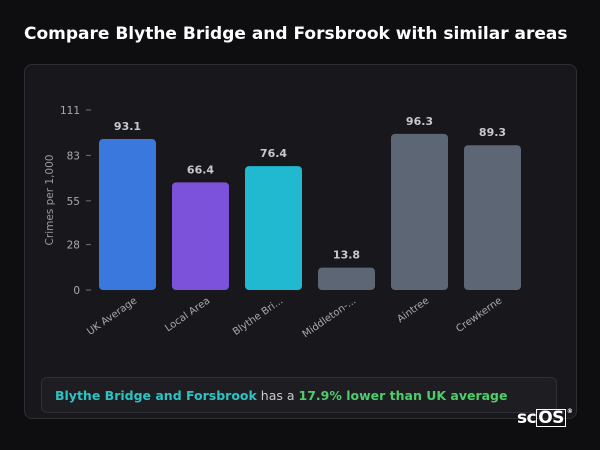  Describe the element at coordinates (419, 121) in the screenshot. I see `bar-value-label: 96.3` at that location.